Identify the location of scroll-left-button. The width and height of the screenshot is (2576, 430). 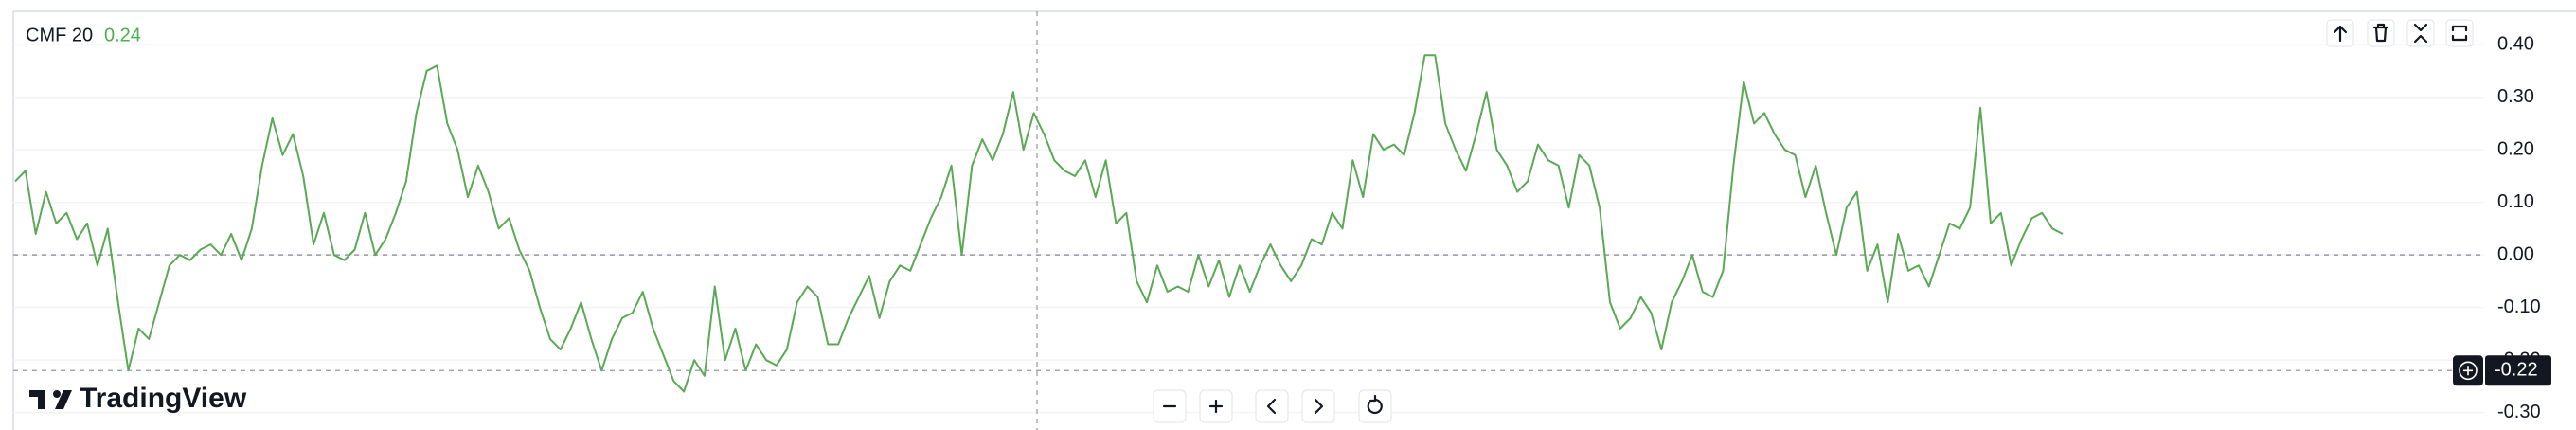
(1272, 406).